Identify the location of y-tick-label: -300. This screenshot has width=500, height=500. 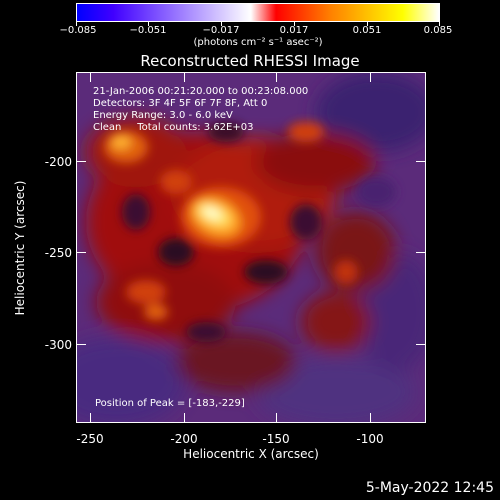
(58, 345).